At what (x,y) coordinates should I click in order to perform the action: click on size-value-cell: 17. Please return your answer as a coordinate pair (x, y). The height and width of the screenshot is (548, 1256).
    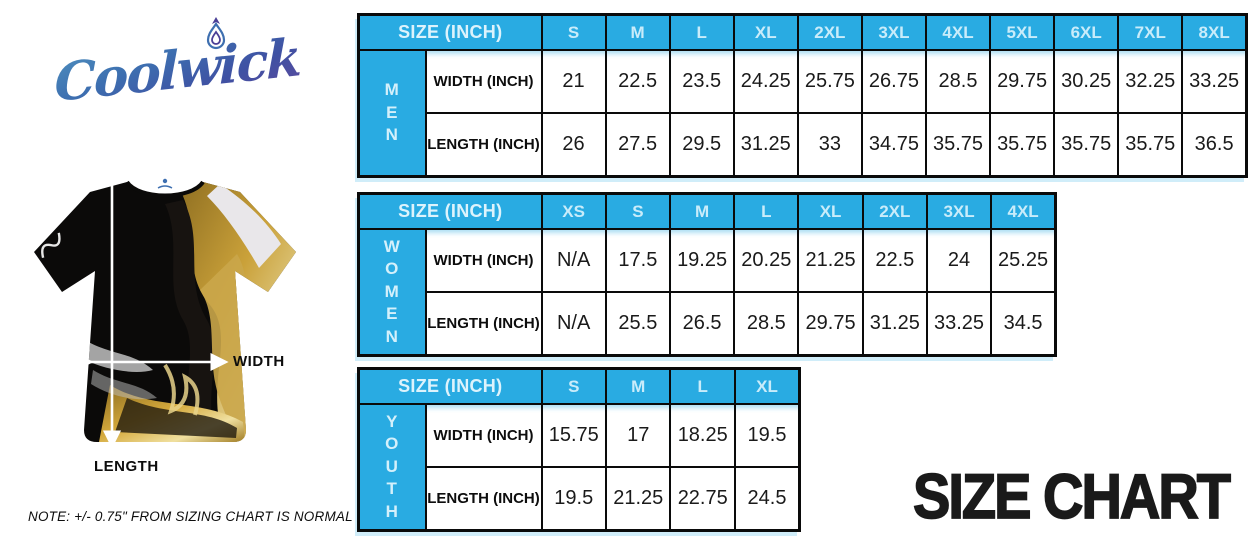
    Looking at the image, I should click on (638, 435).